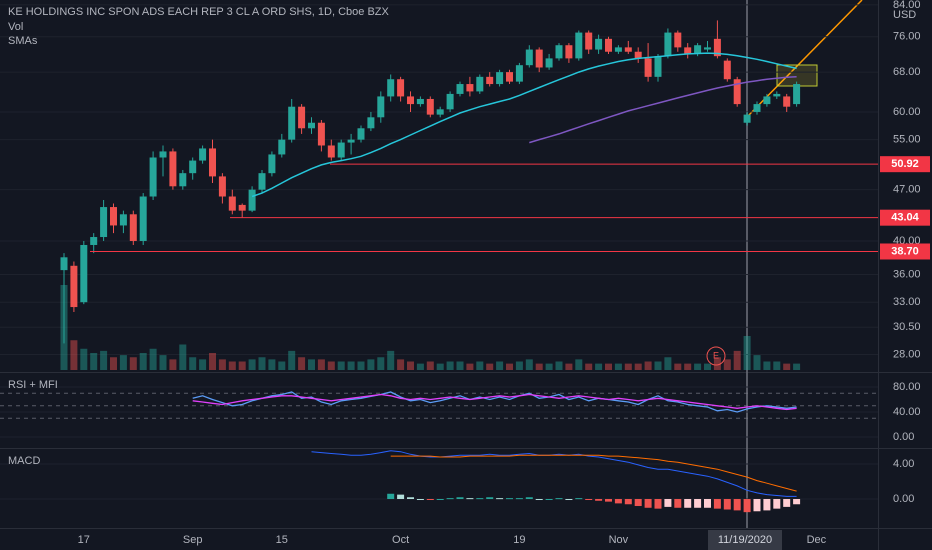 This screenshot has width=932, height=550. What do you see at coordinates (15, 27) in the screenshot?
I see `volume-label: Vol` at bounding box center [15, 27].